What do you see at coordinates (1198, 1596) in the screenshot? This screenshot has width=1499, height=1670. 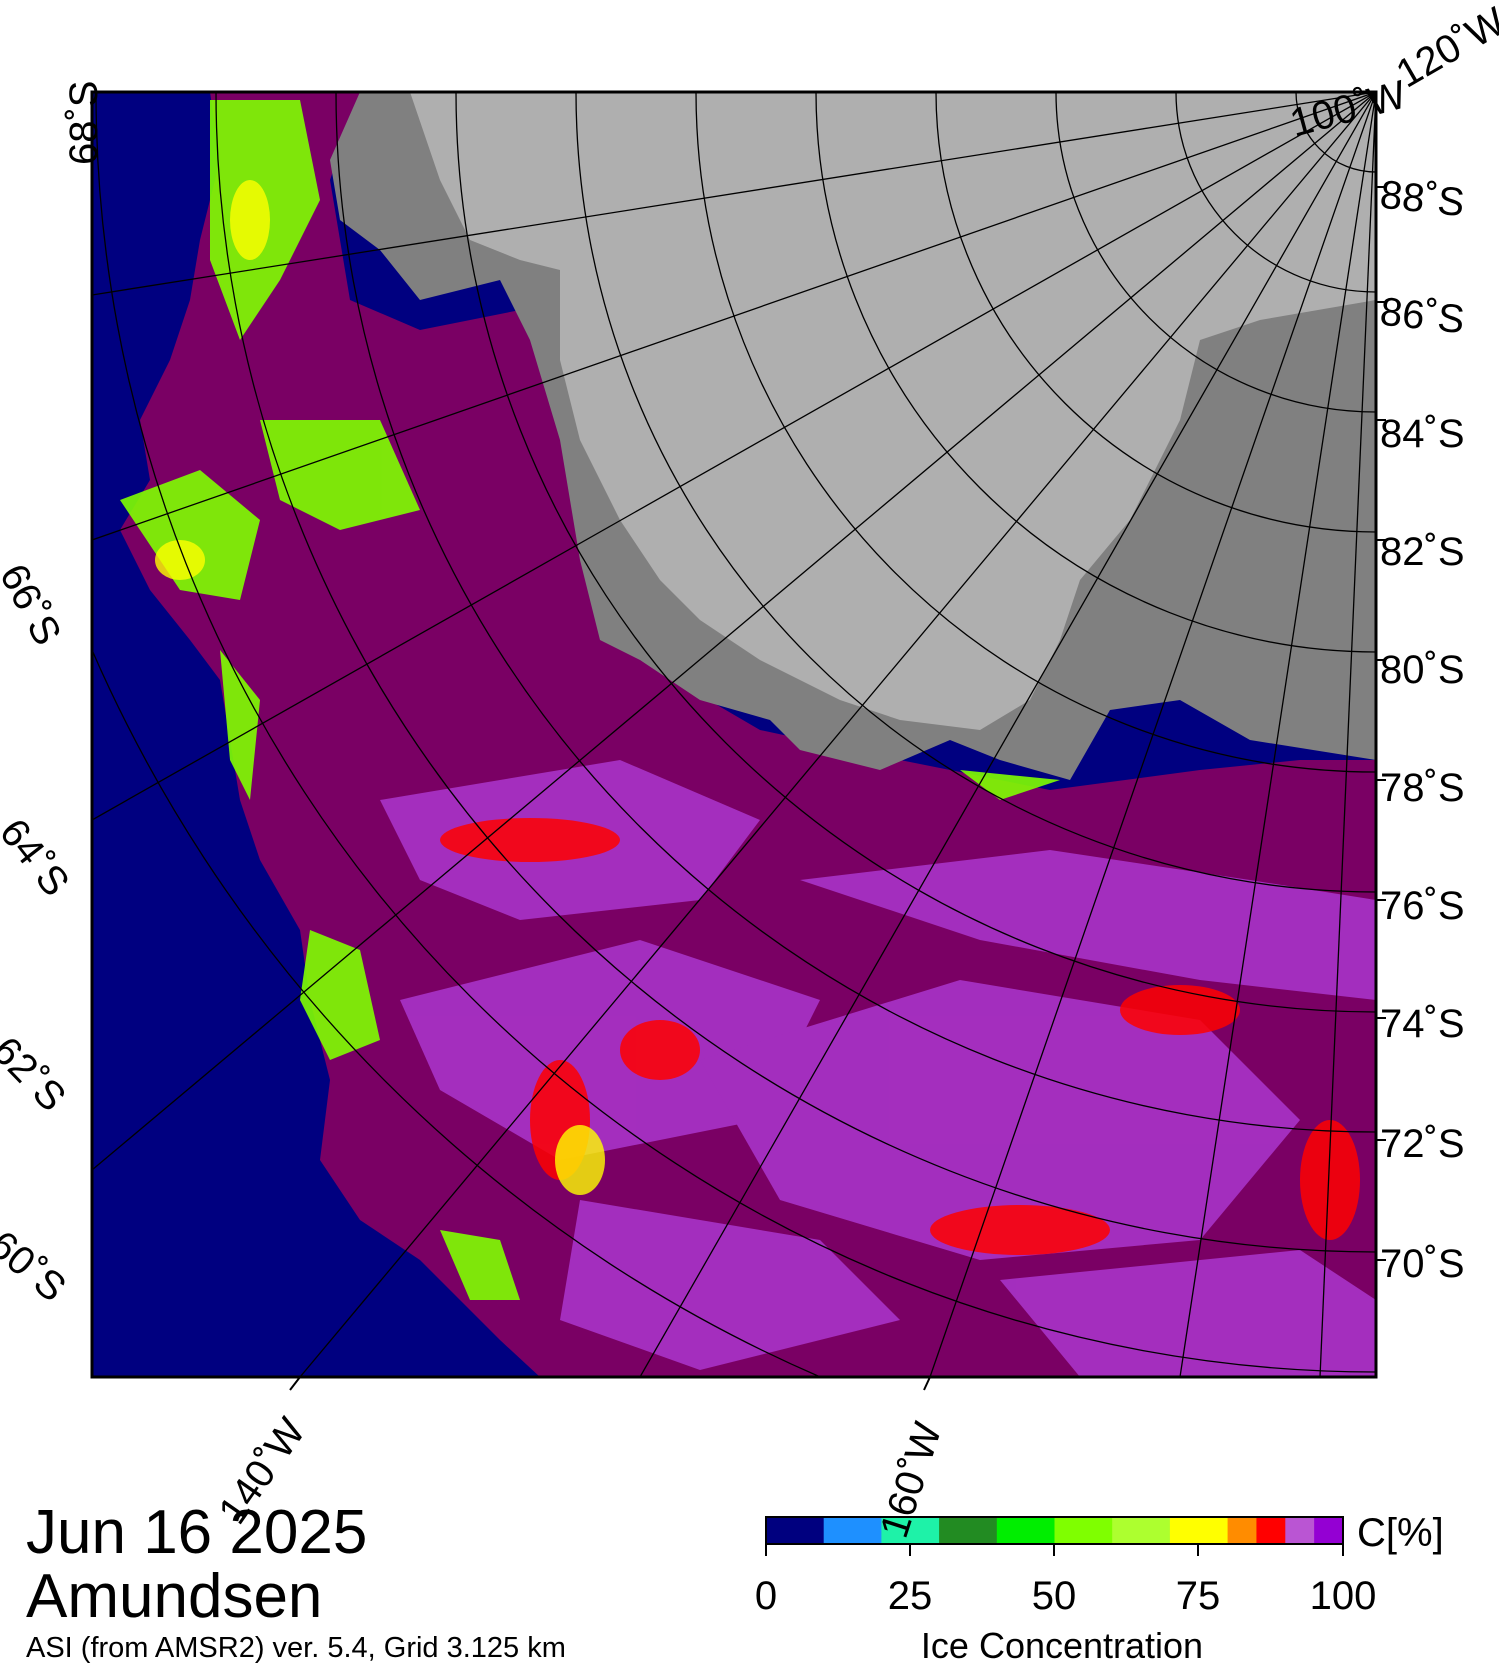 I see `colorbar-tick-75: 75` at bounding box center [1198, 1596].